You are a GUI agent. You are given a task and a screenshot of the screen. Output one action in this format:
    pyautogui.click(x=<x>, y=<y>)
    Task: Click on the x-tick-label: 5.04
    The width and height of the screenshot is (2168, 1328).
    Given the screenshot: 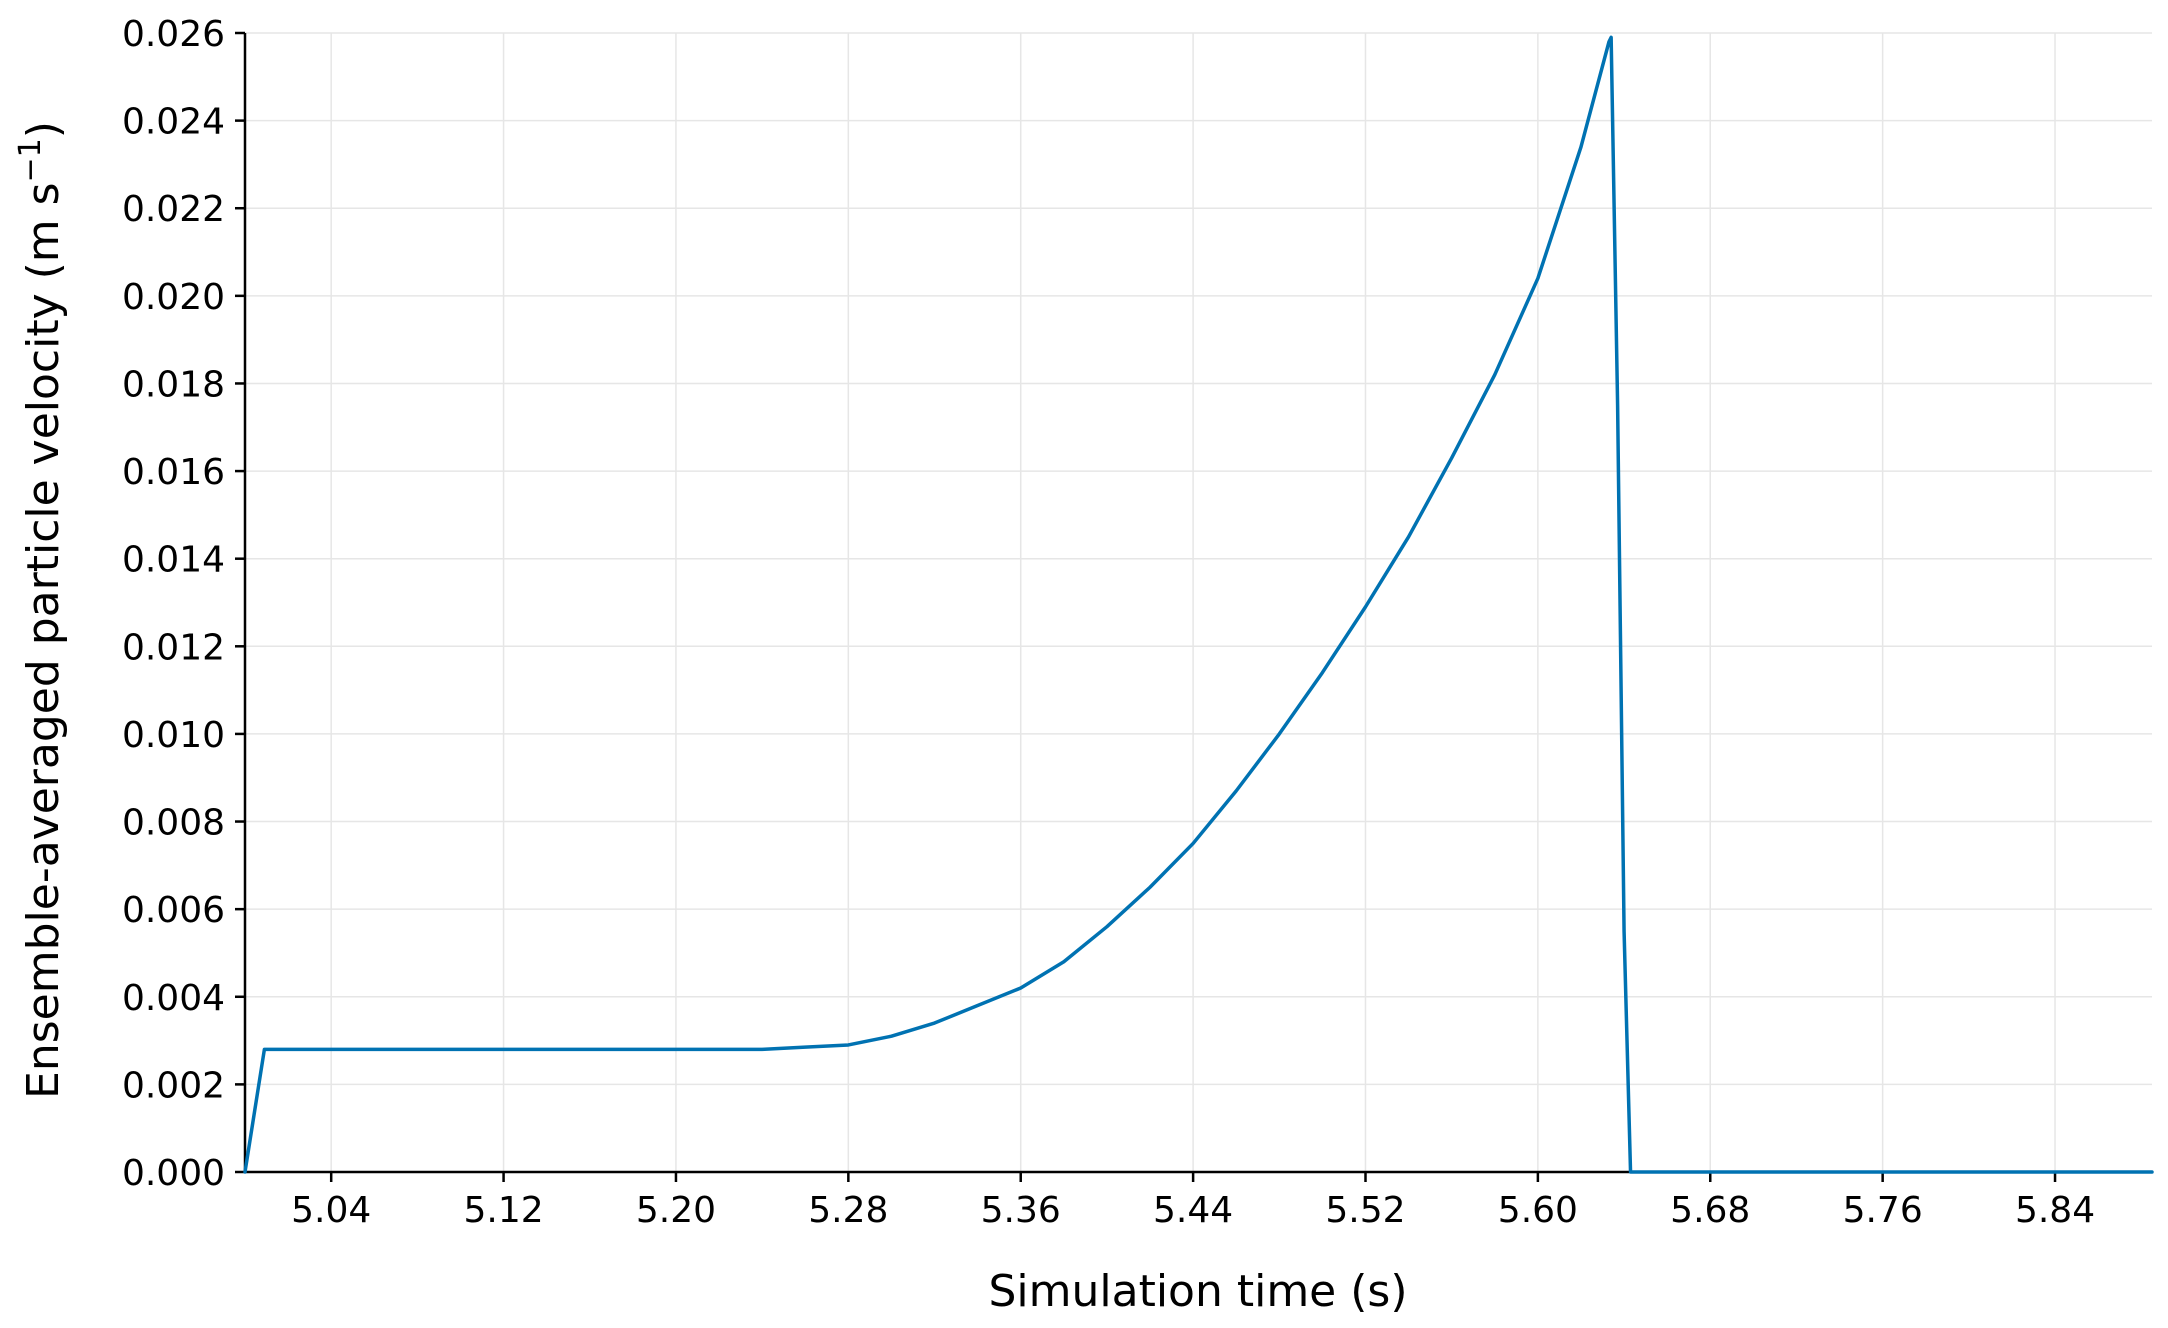 What is the action you would take?
    pyautogui.click(x=331, y=1210)
    